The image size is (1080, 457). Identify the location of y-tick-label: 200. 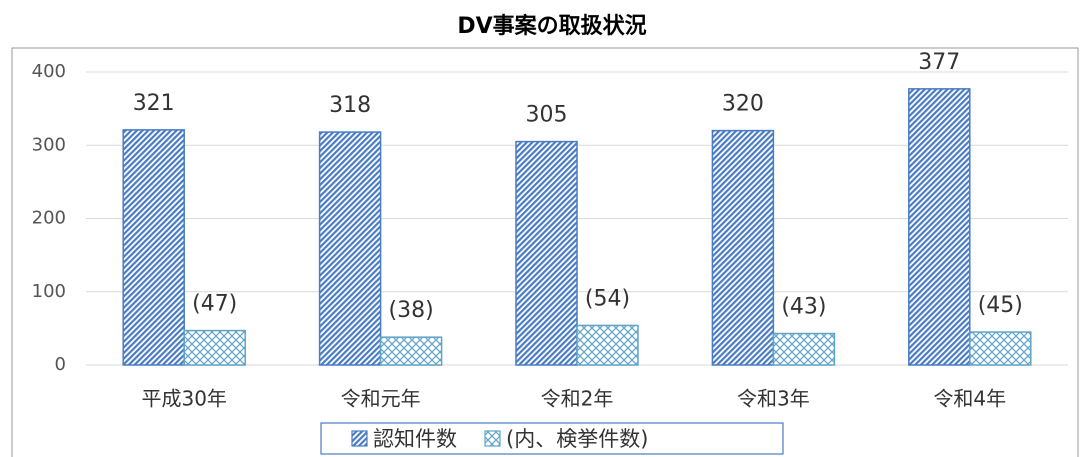
(49, 218).